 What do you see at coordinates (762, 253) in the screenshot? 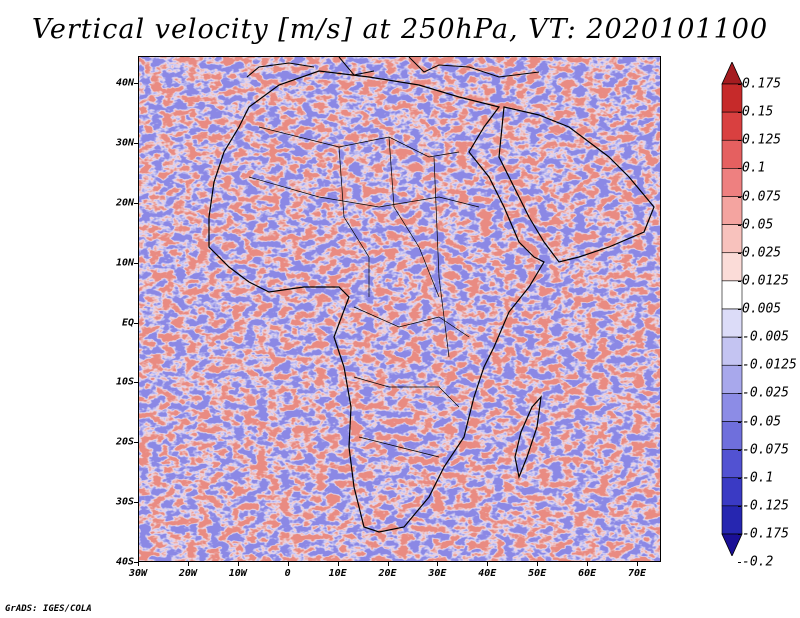
I see `colorbar-tick-label: 0.025` at bounding box center [762, 253].